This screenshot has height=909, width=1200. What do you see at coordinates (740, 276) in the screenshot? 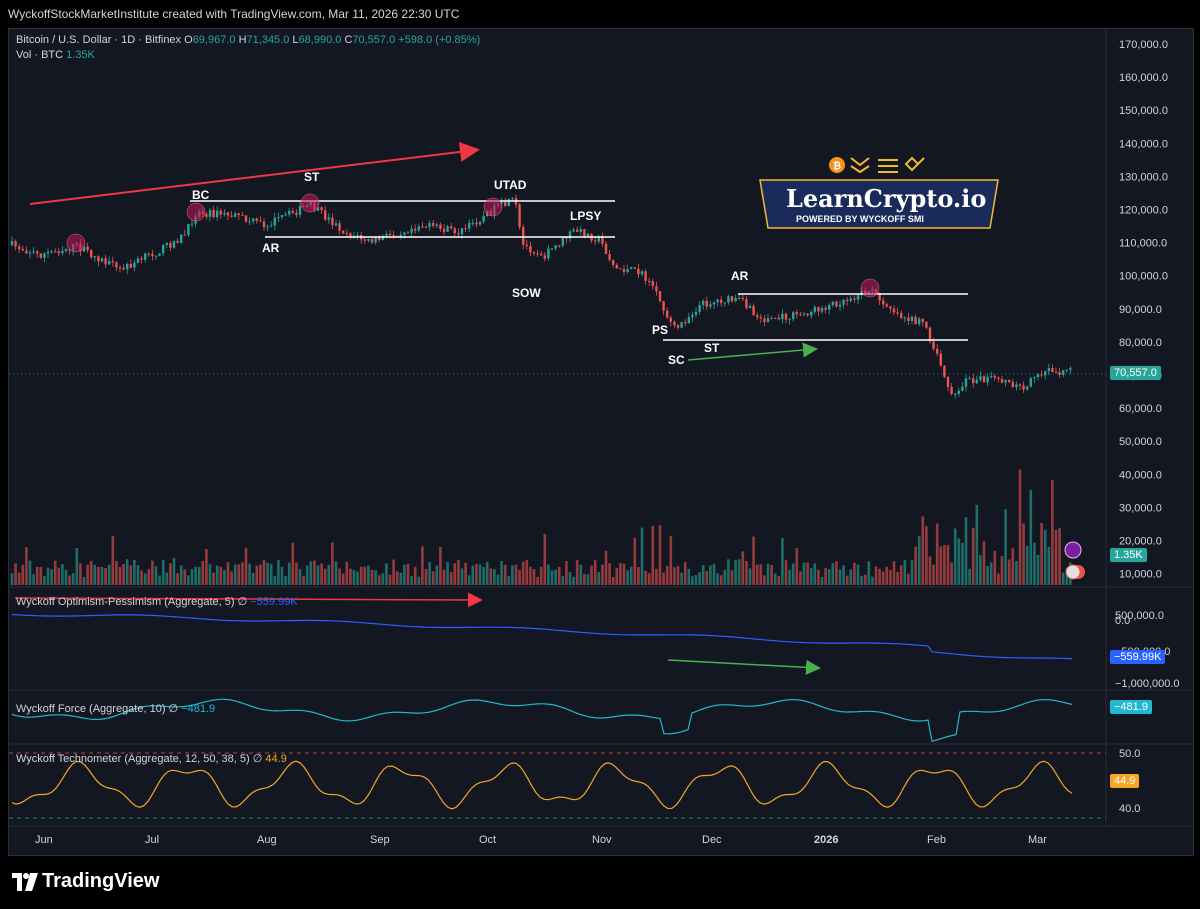
I see `label-ar-2: AR` at bounding box center [740, 276].